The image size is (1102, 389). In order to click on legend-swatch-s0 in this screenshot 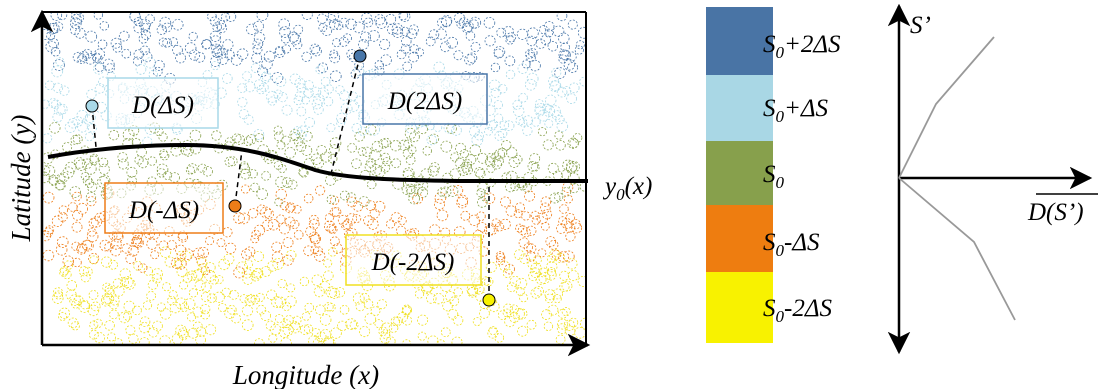, I will do `click(739, 173)`.